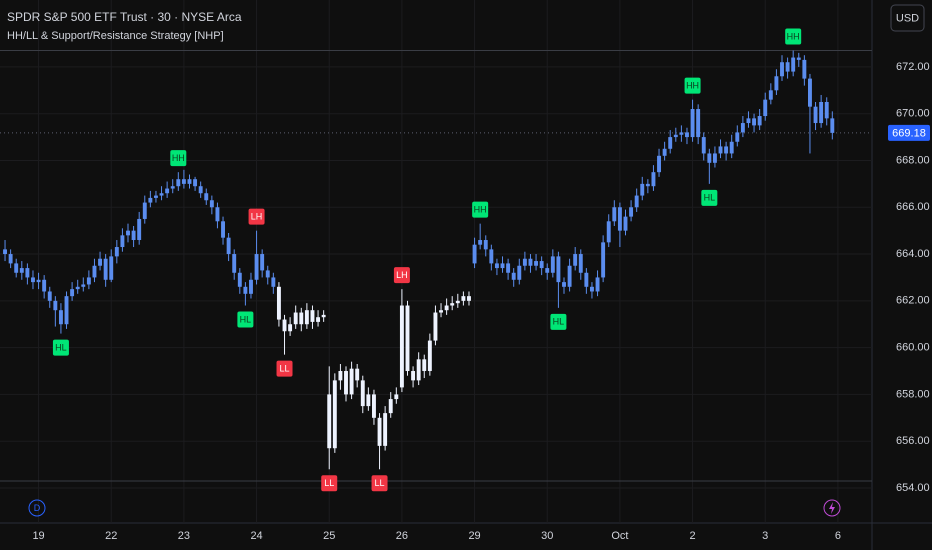 This screenshot has height=550, width=932. What do you see at coordinates (913, 441) in the screenshot?
I see `y-tick-label: 656.00` at bounding box center [913, 441].